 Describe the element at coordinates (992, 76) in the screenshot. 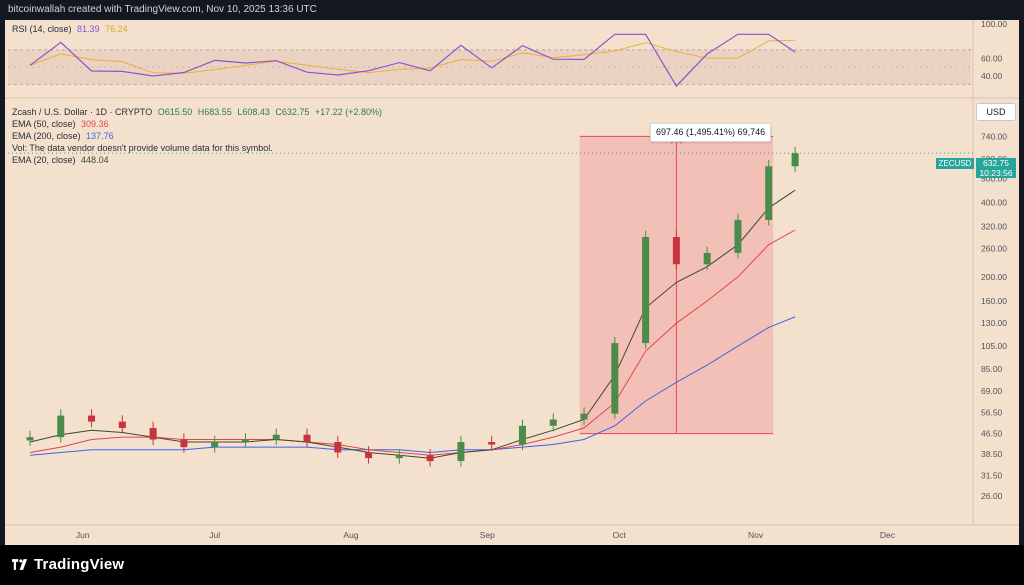

I see `rsi-tick-label: 40.00` at that location.